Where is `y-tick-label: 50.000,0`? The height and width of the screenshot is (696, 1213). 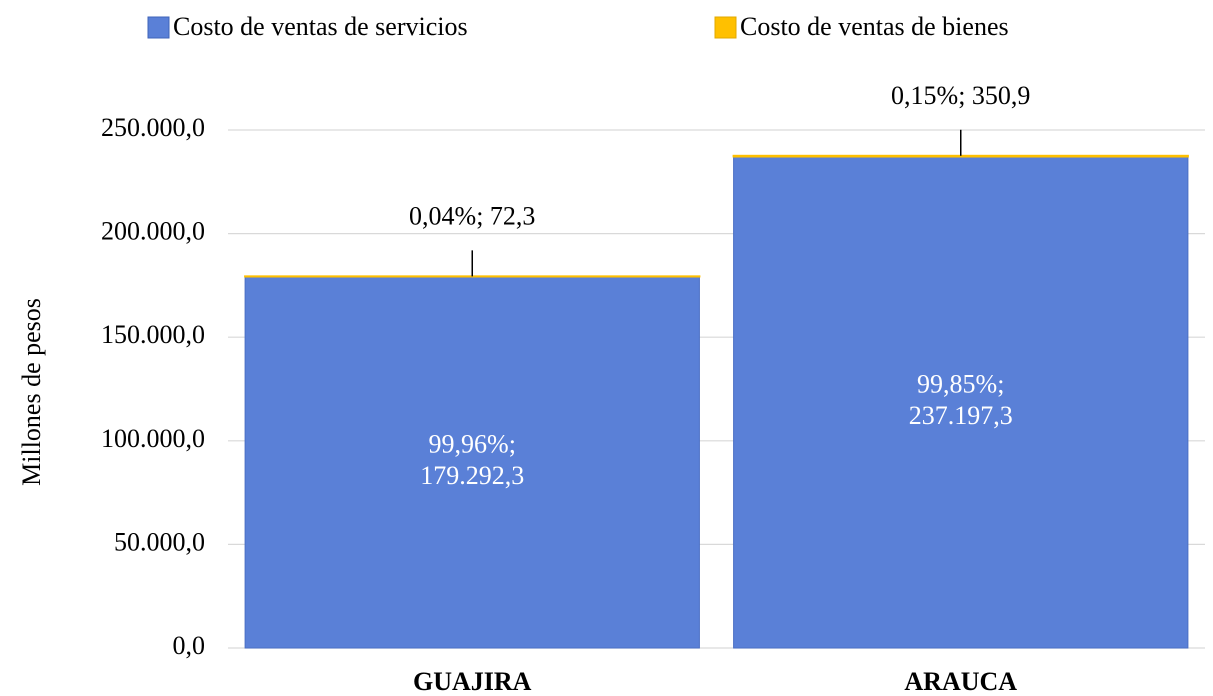 y-tick-label: 50.000,0 is located at coordinates (159, 541).